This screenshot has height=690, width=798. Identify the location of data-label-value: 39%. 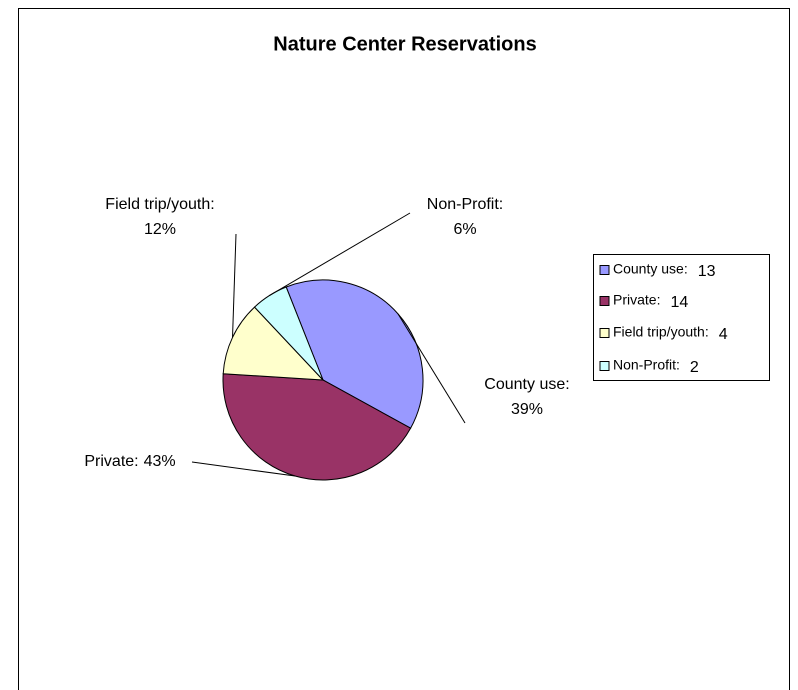
(527, 409).